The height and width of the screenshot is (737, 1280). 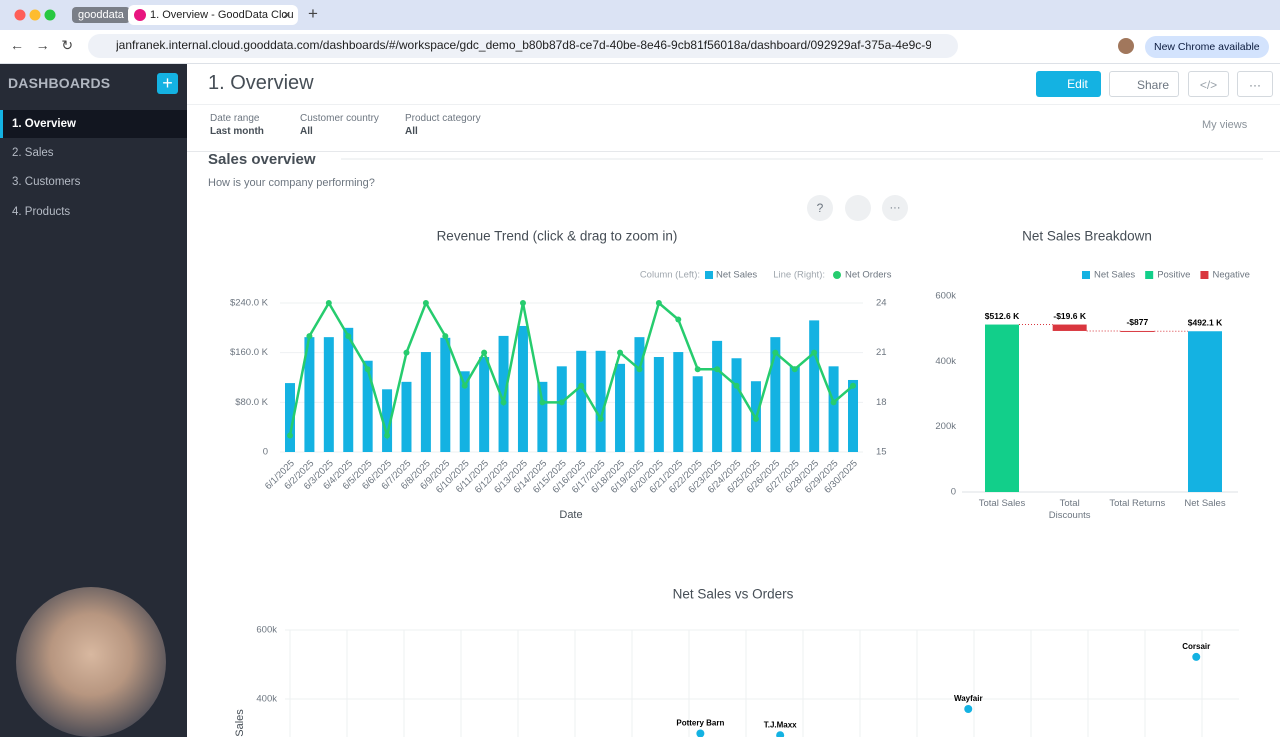 What do you see at coordinates (50, 15) in the screenshot?
I see `maximize` at bounding box center [50, 15].